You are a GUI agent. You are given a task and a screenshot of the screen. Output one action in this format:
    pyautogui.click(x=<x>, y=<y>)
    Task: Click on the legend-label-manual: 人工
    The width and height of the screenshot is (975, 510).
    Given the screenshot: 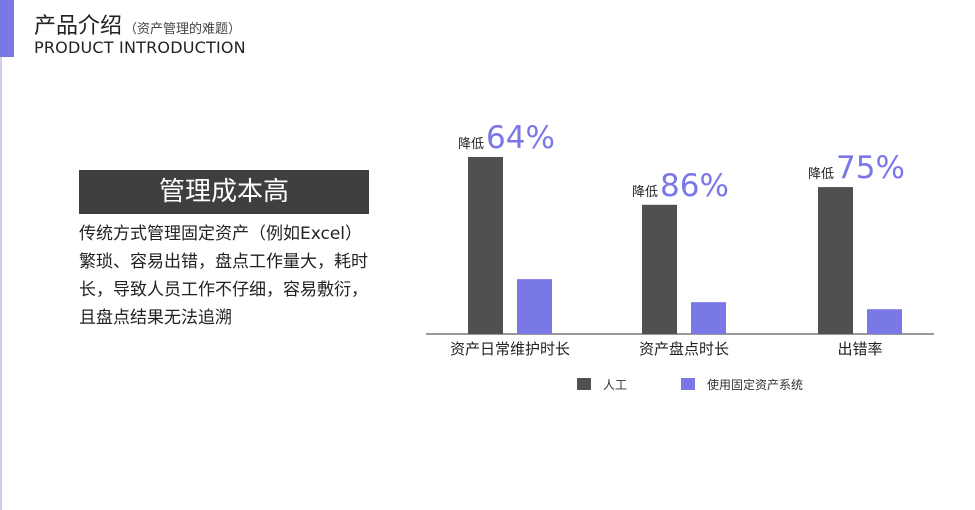 What is the action you would take?
    pyautogui.click(x=615, y=385)
    